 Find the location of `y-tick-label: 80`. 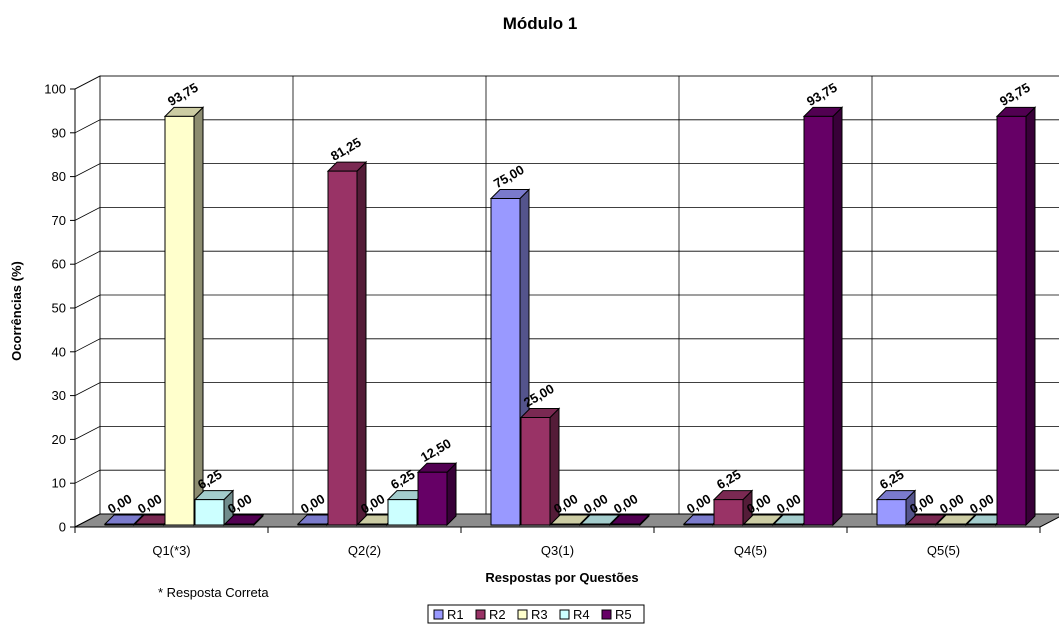

y-tick-label: 80 is located at coordinates (59, 176).